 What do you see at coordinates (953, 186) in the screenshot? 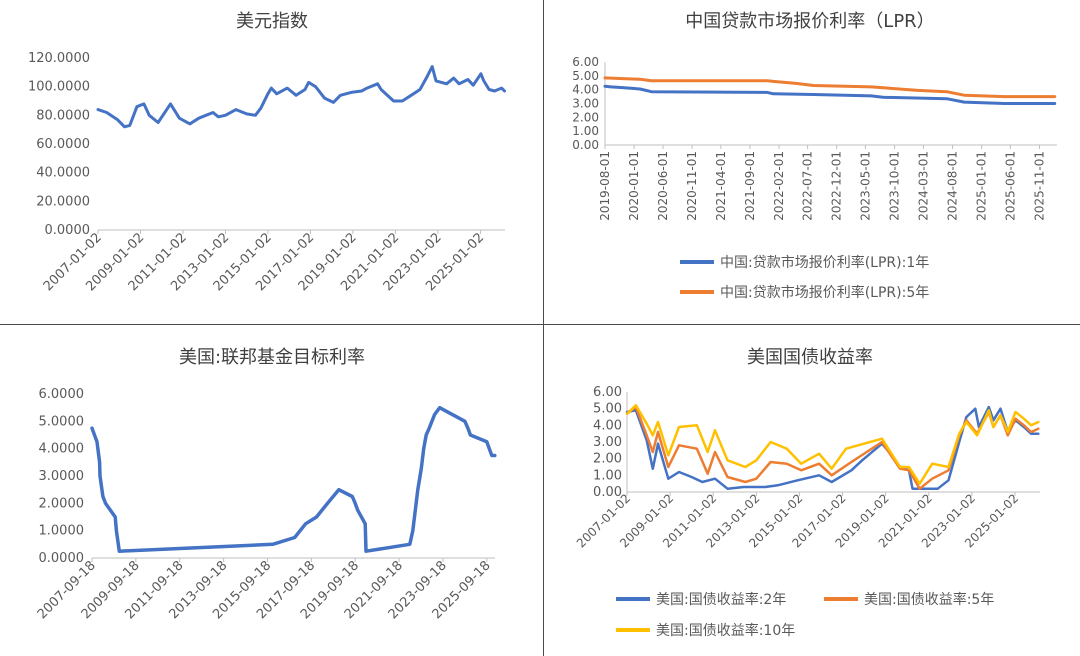
I see `x-tick-label: 2024-08-01` at bounding box center [953, 186].